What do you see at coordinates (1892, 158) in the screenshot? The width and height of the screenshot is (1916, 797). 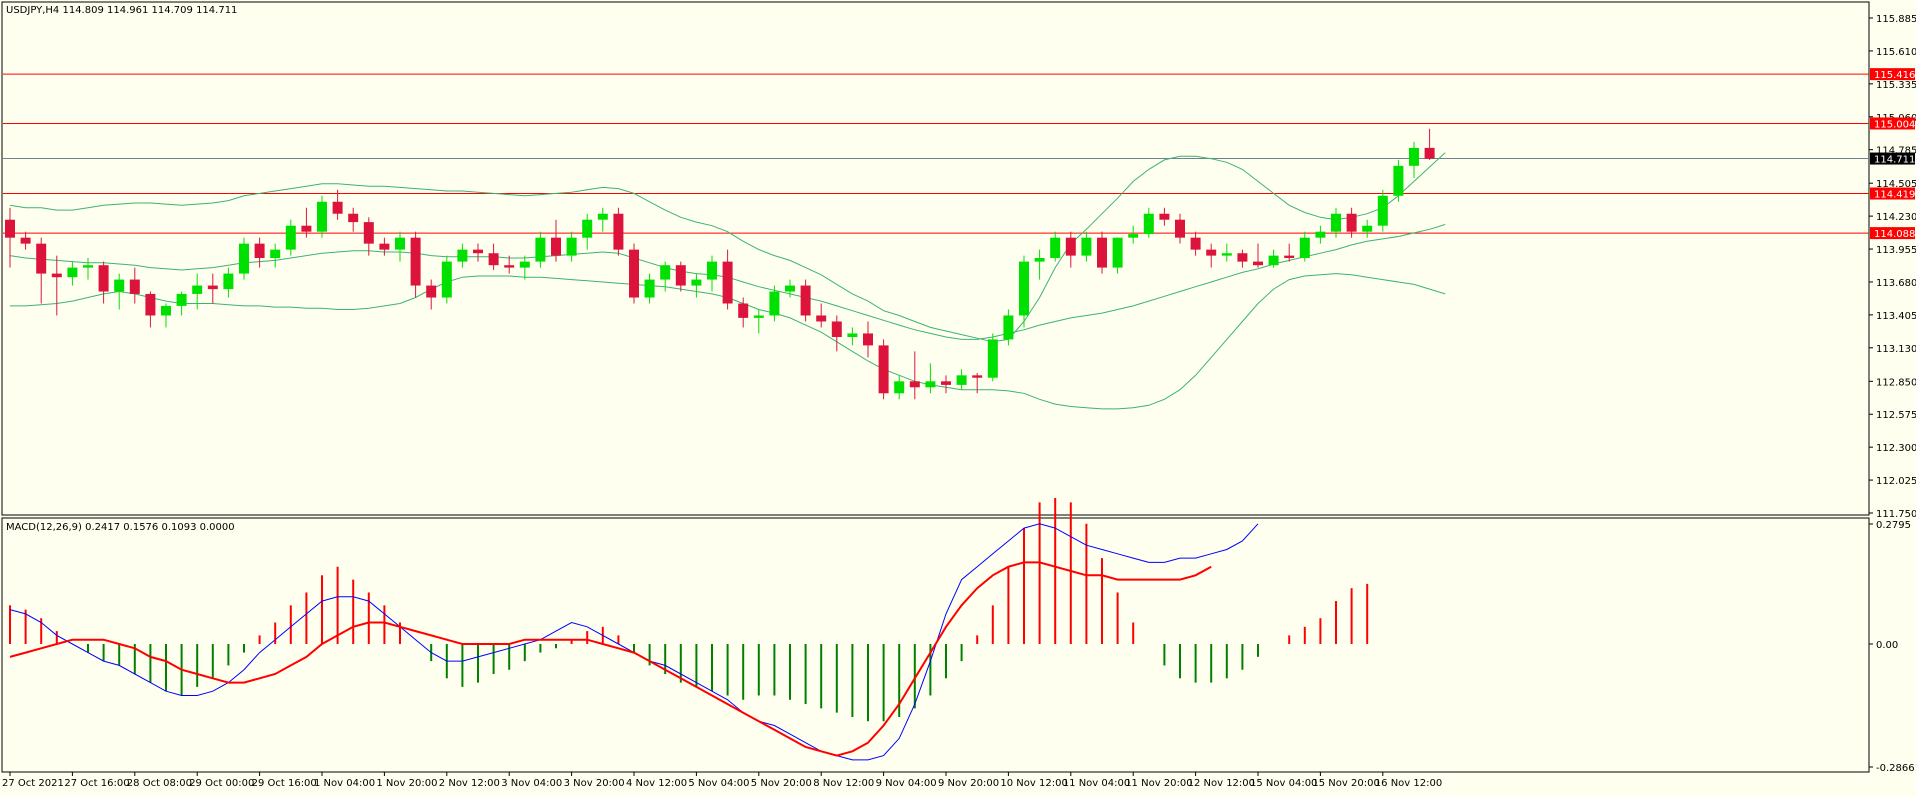 I see `current-price-tag` at bounding box center [1892, 158].